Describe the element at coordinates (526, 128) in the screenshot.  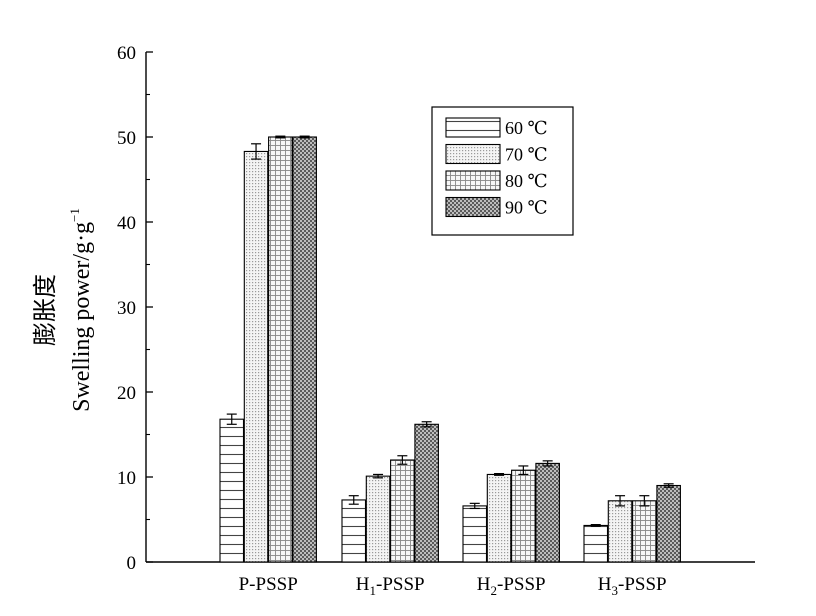
I see `legend-label: 60 ℃` at that location.